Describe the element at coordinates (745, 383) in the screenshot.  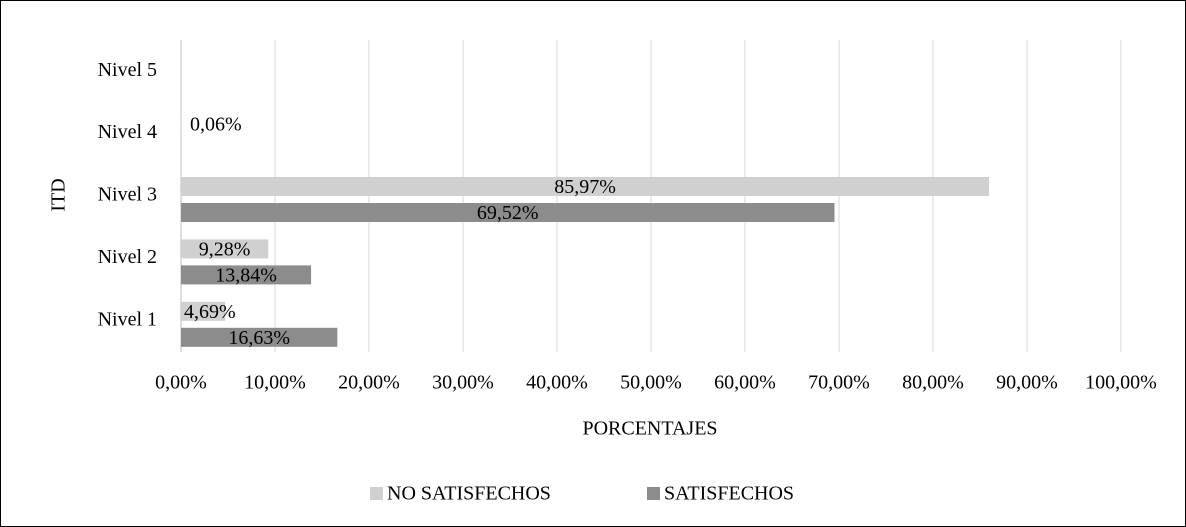
I see `x-tick-label: 60,00%` at that location.